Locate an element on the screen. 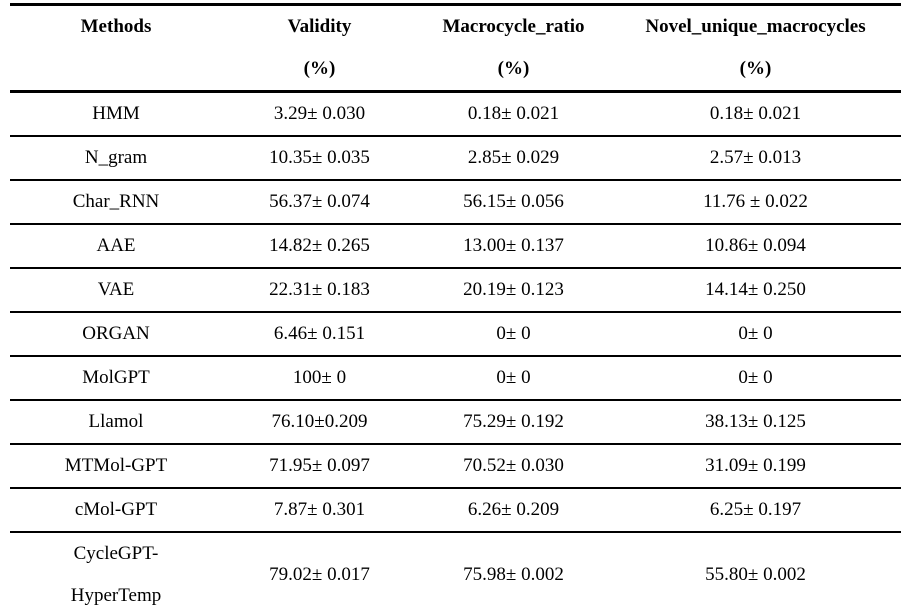 Image resolution: width=917 pixels, height=612 pixels. macrocycle-ratio-cell: 75.98± 0.002 is located at coordinates (513, 574).